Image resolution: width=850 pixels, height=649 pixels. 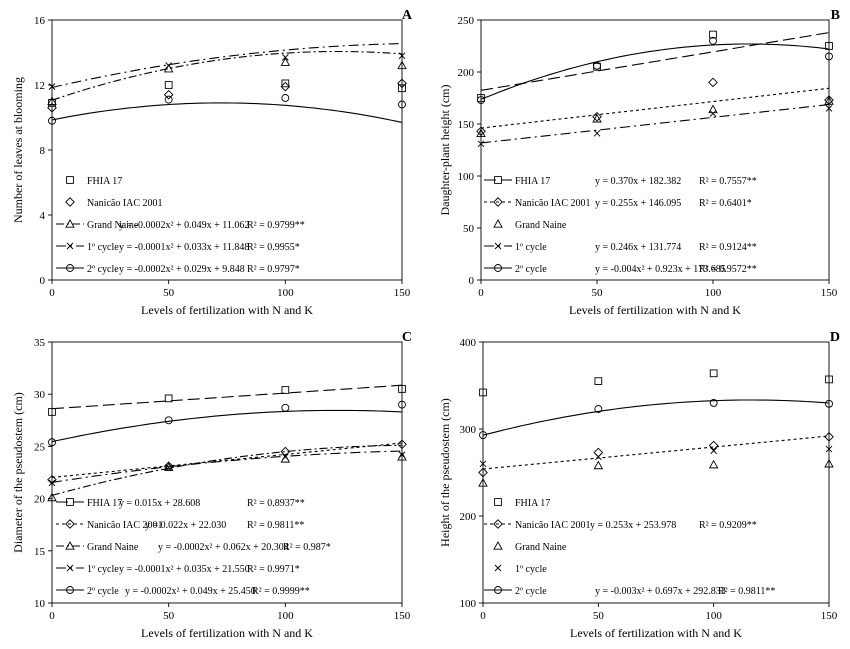 I want to click on legend-equation: y = -0.003x² + 0.697x + 292.833, so click(x=660, y=591).